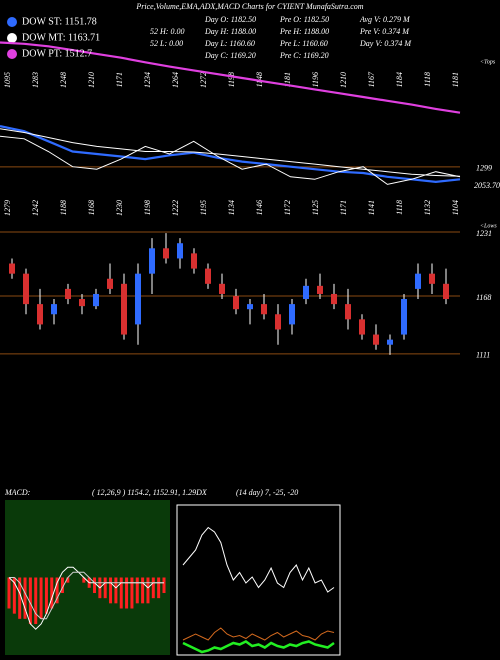 This screenshot has height=660, width=500. Describe the element at coordinates (488, 62) in the screenshot. I see `annotation: <Tops` at that location.